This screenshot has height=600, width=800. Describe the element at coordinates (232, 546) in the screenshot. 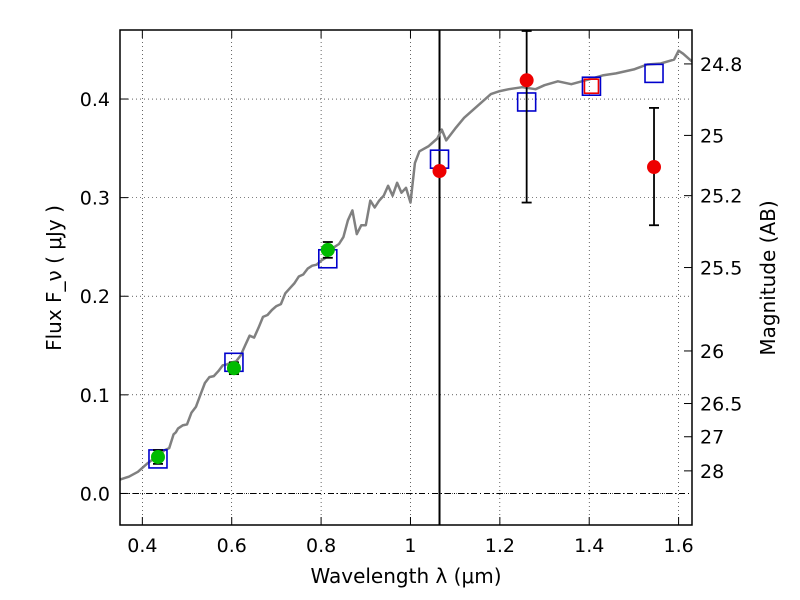

I see `x-tick-label: 0.6` at that location.